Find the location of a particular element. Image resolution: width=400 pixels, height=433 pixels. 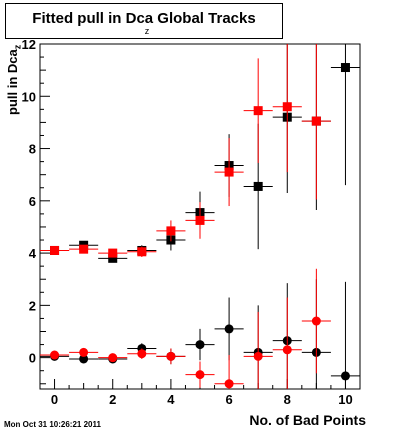

y-tick-label: 0 is located at coordinates (32, 358).